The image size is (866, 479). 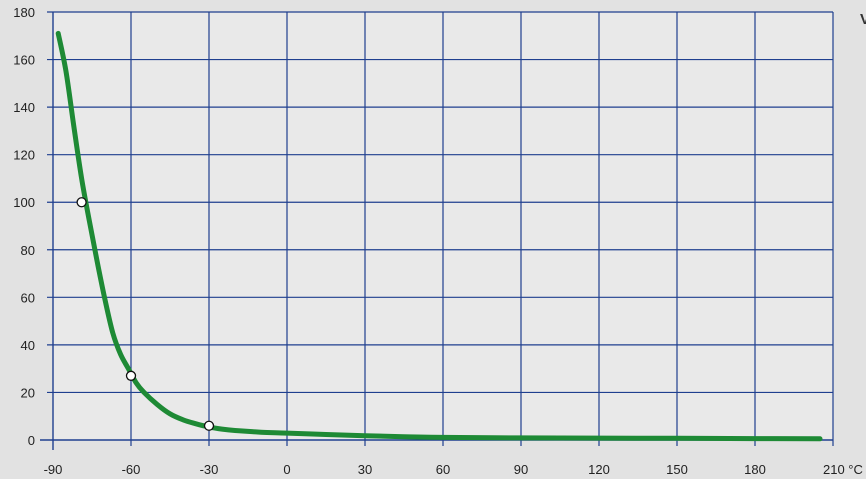 What do you see at coordinates (31, 440) in the screenshot?
I see `y-tick-label-0: 0` at bounding box center [31, 440].